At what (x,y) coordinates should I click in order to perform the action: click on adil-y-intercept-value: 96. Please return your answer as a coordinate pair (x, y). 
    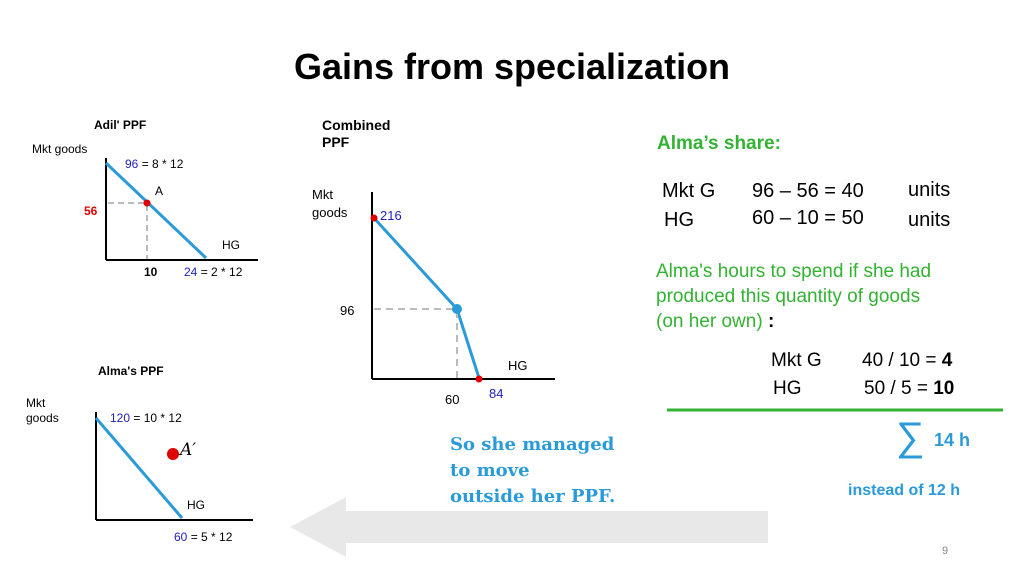
    Looking at the image, I should click on (132, 164).